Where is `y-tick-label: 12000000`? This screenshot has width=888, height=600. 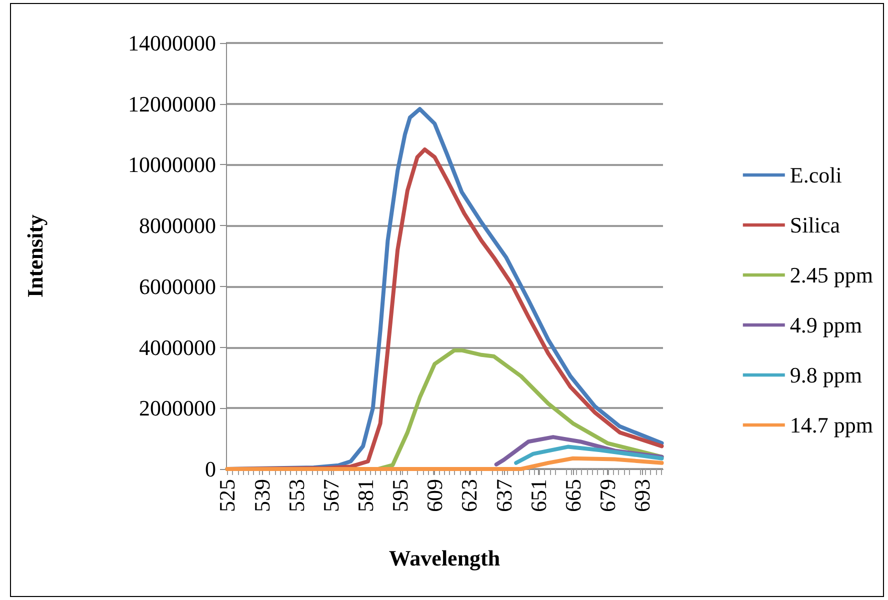
y-tick-label: 12000000 is located at coordinates (172, 103).